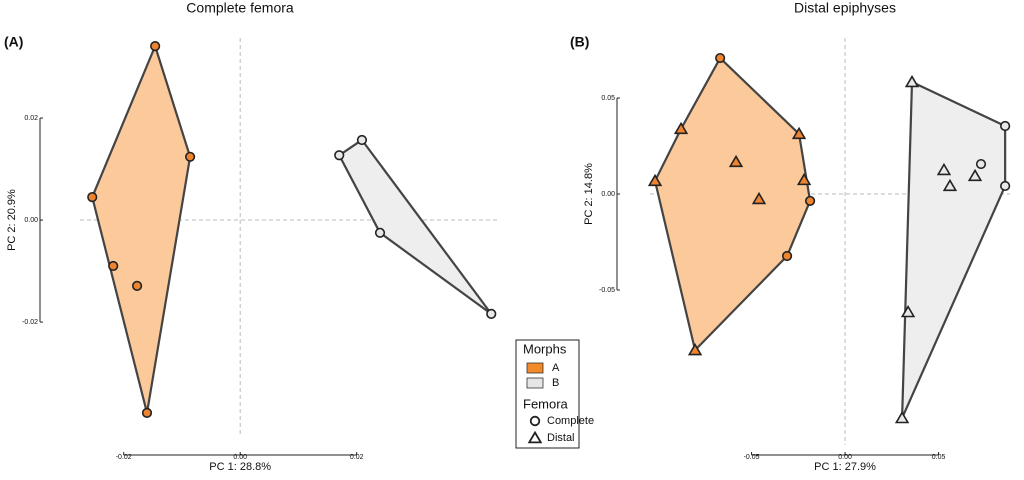 The image size is (1024, 480). I want to click on legend-label: Complete, so click(570, 421).